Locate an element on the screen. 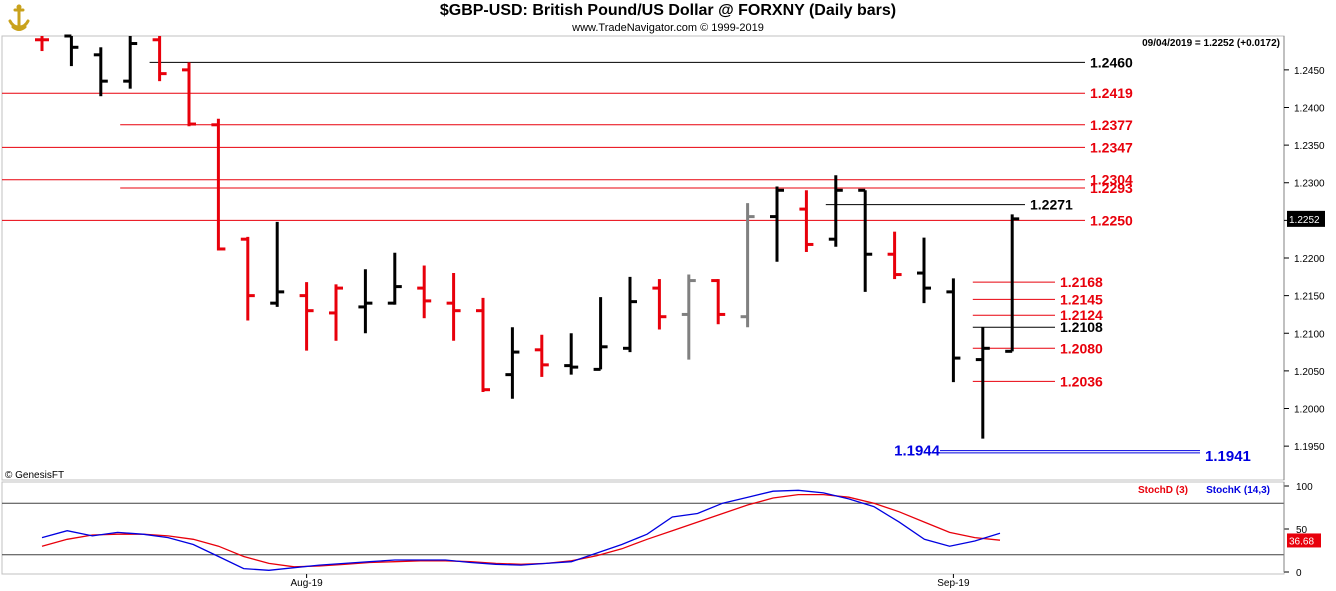 This screenshot has width=1336, height=591. price-axis-tick-label: 1.2450 is located at coordinates (1309, 71).